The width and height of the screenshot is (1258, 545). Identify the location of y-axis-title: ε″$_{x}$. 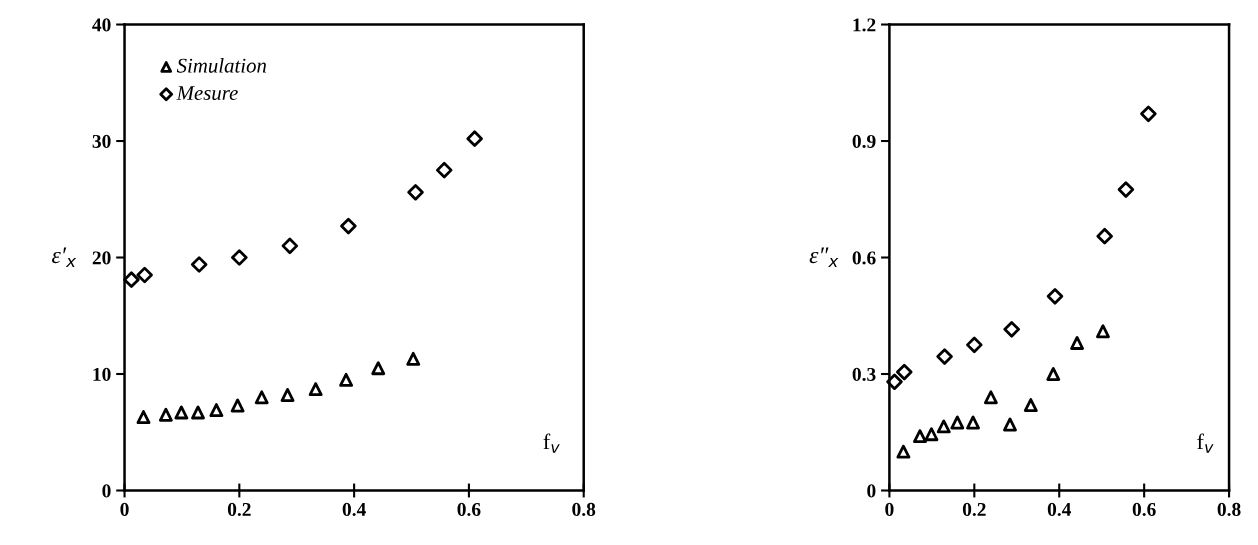
(824, 257).